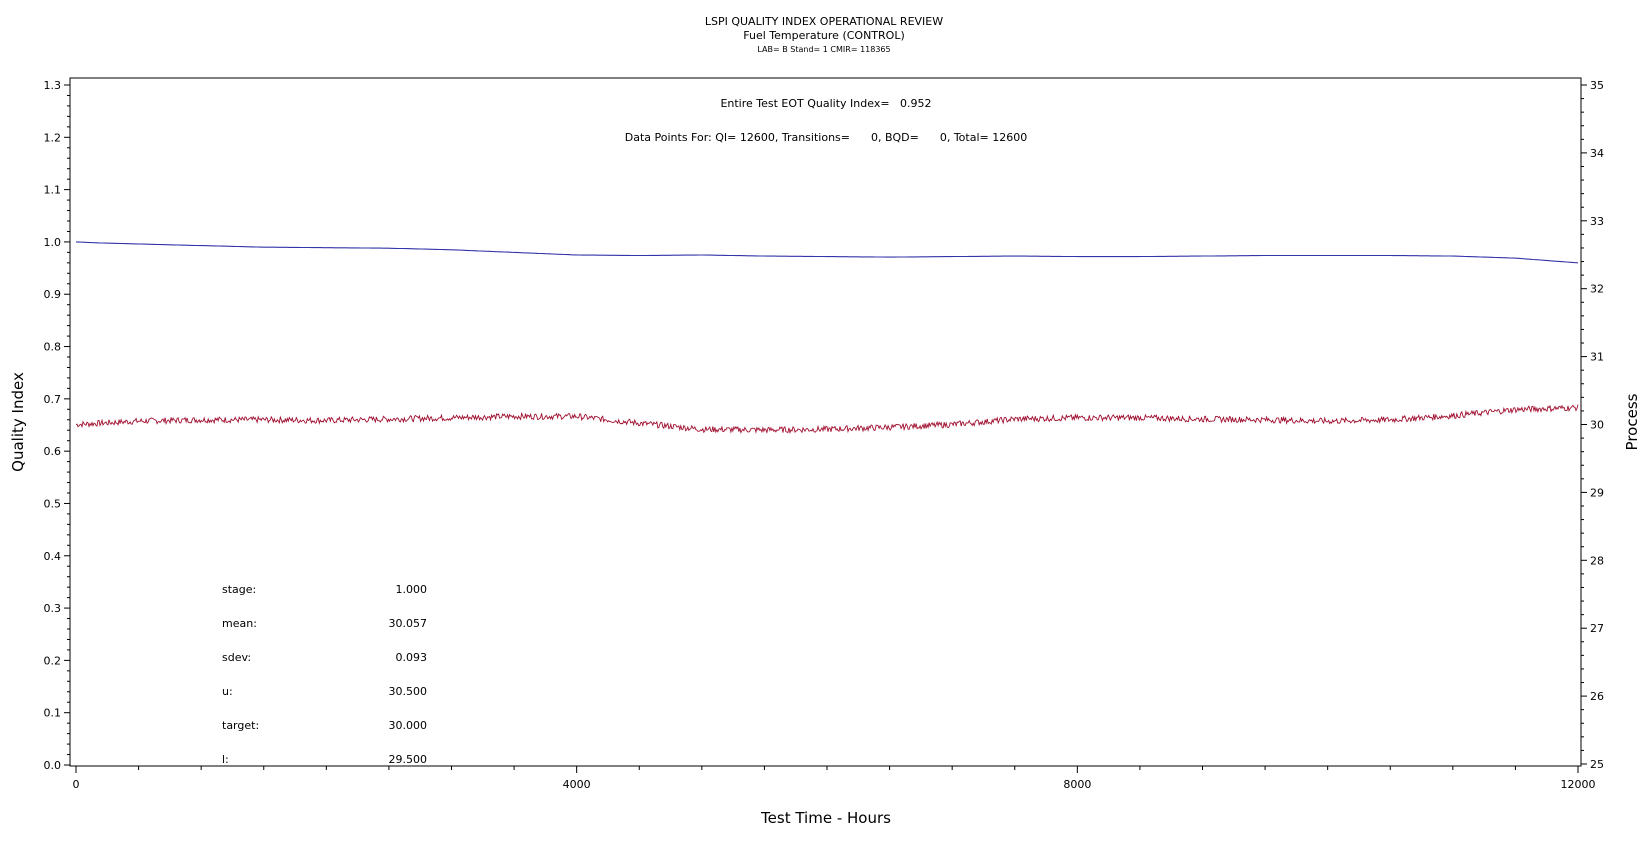 The width and height of the screenshot is (1648, 845). I want to click on stat-value: 30.000, so click(408, 725).